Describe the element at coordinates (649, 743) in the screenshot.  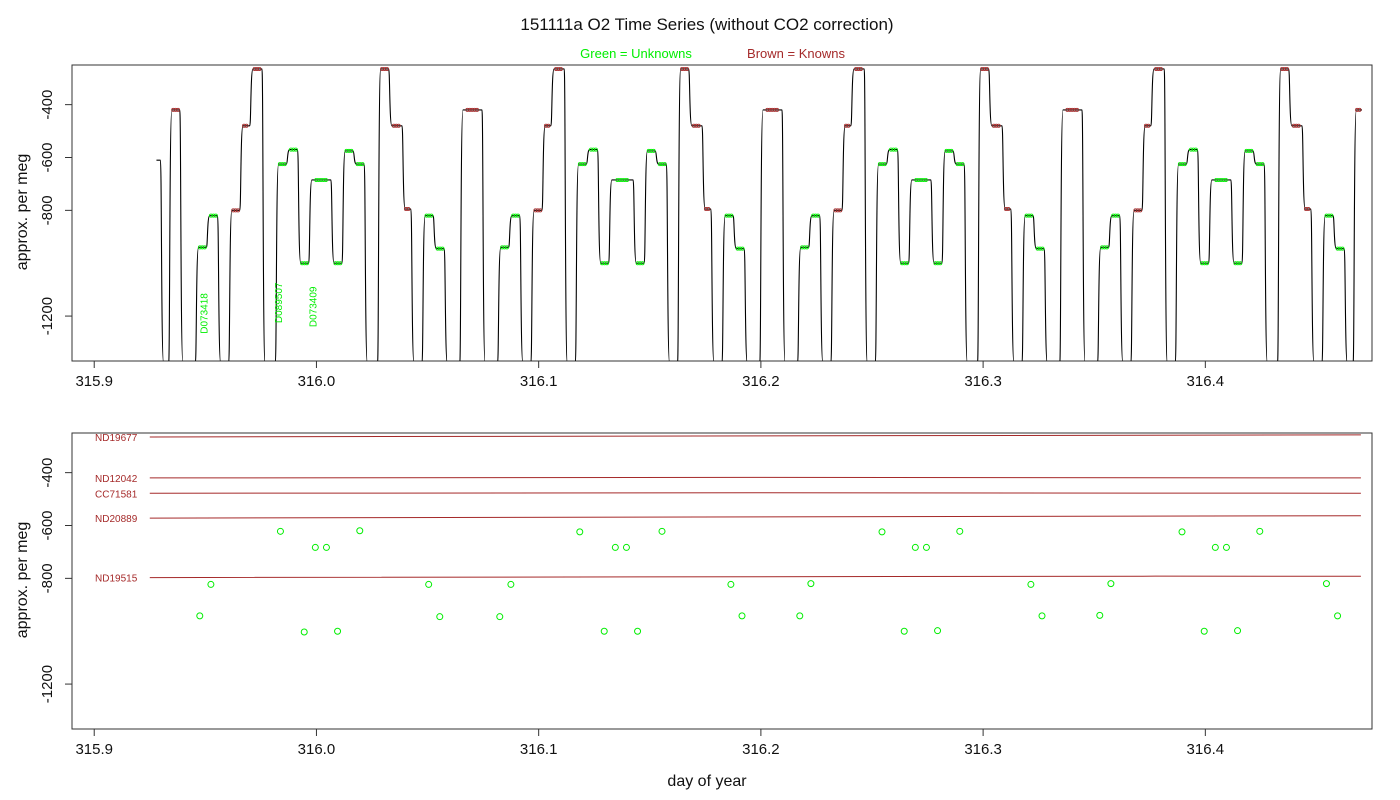
I see `bottom-x-axis: 315.9 316.0 316.1 316.2 316.3 316.4` at that location.